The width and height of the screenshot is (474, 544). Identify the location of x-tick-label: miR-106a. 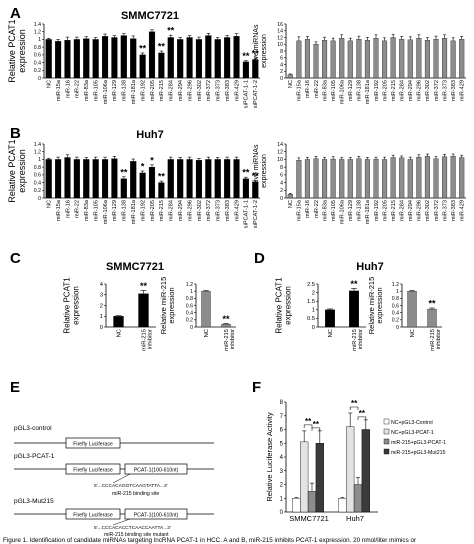
(106, 91).